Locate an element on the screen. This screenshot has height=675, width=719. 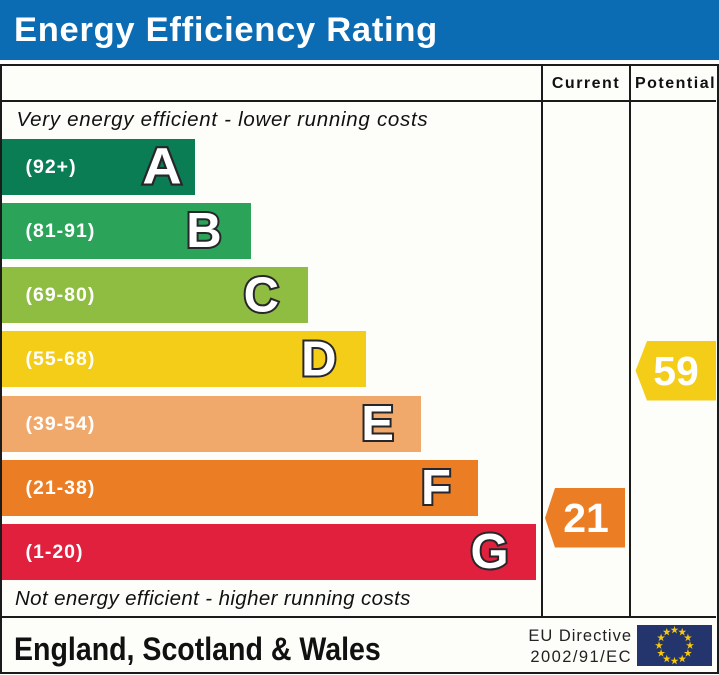
svg-text: G is located at coordinates (489, 552).